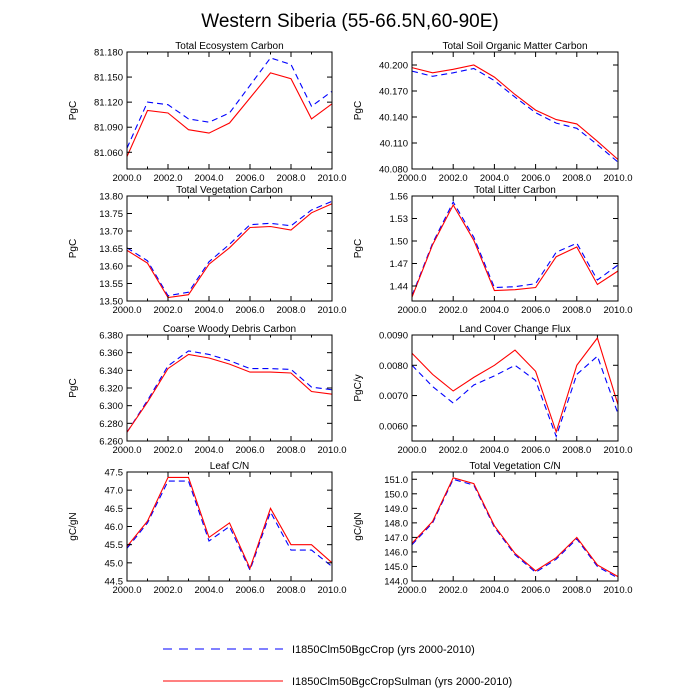 The image size is (700, 700). Describe the element at coordinates (108, 78) in the screenshot. I see `y-tick-label: 81.150` at that location.